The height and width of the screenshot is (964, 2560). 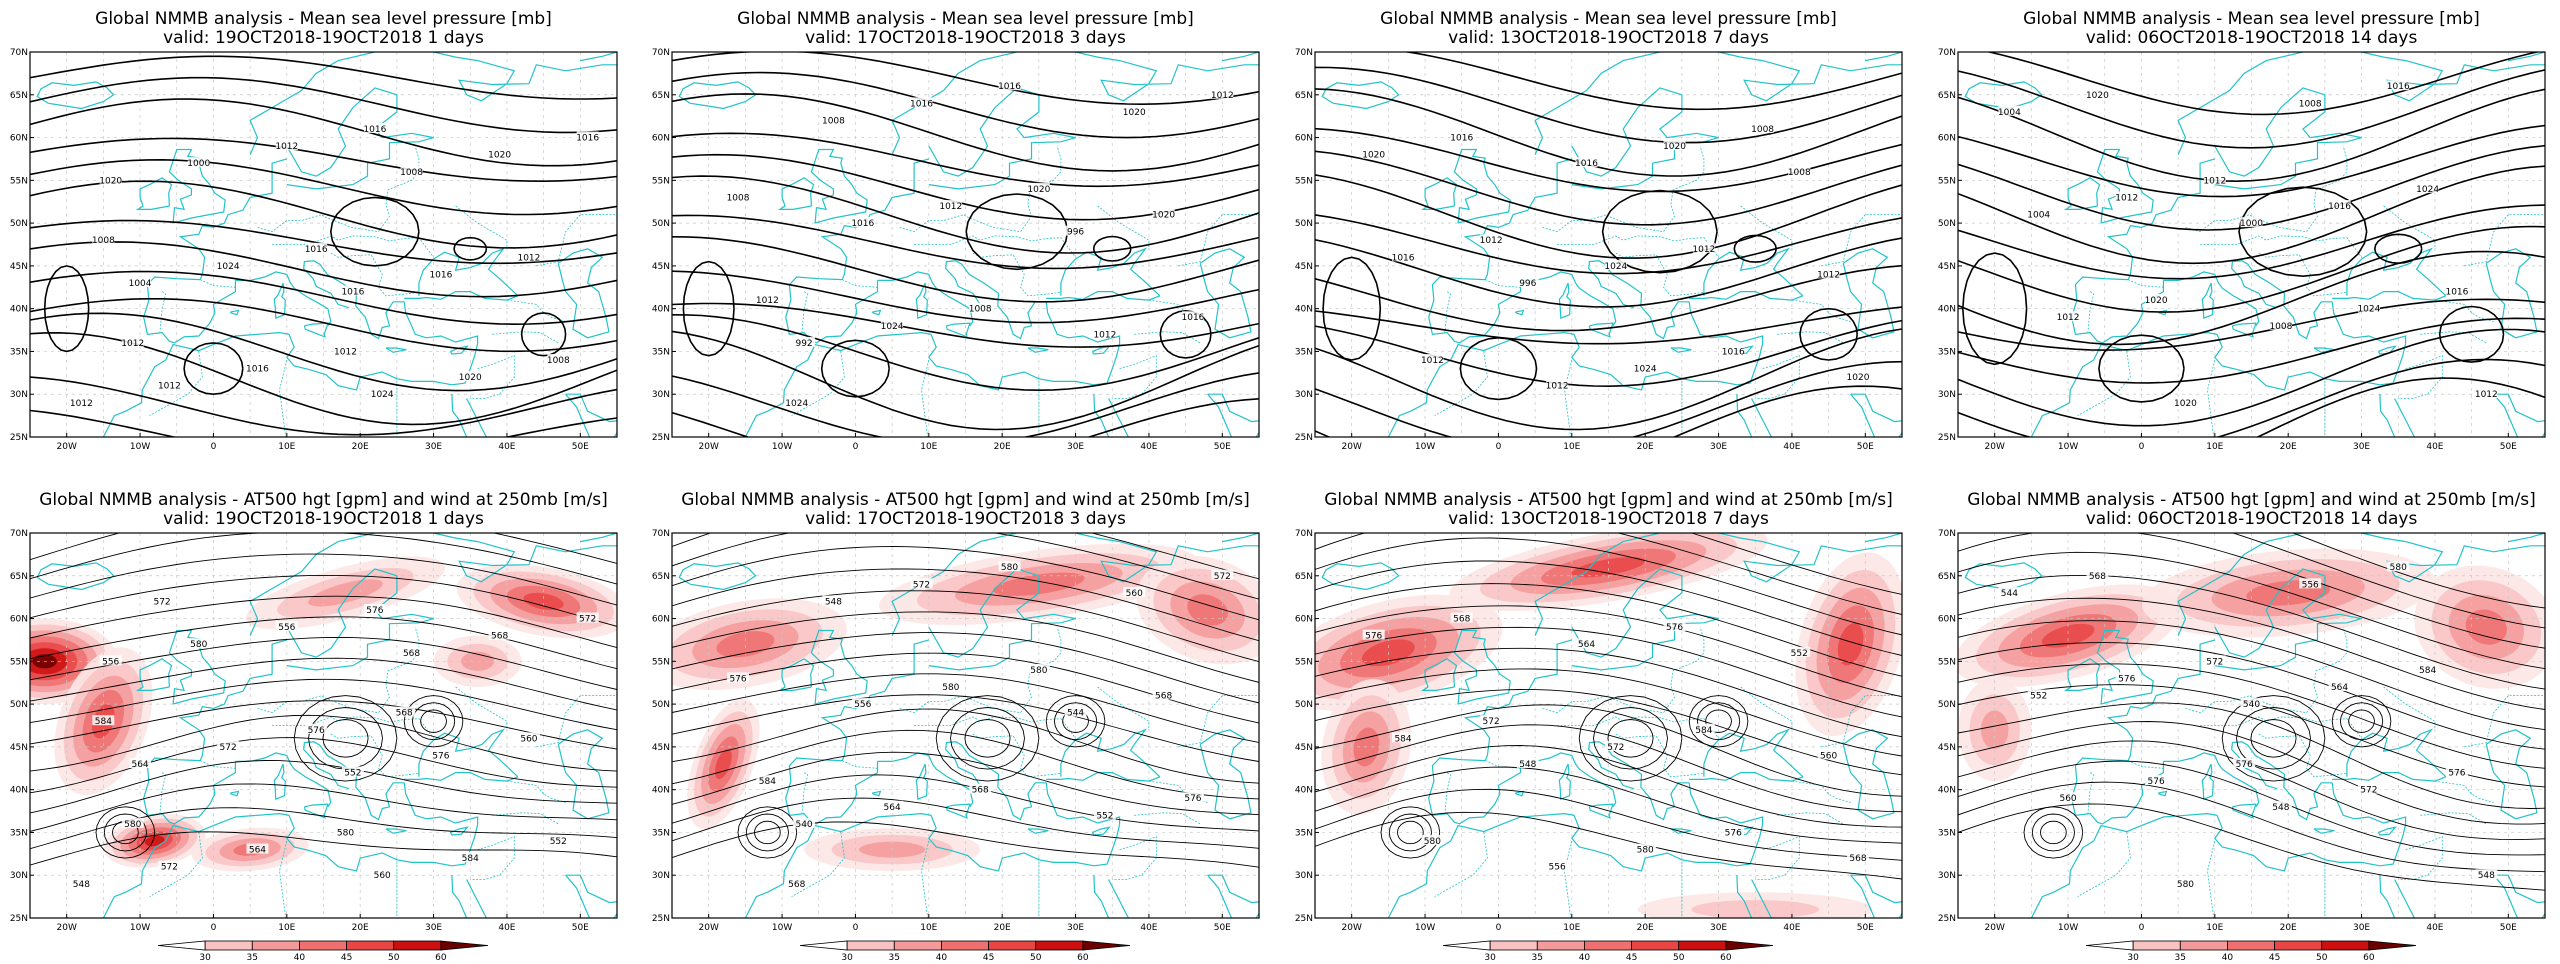 I want to click on longitude-label: 40E, so click(x=506, y=928).